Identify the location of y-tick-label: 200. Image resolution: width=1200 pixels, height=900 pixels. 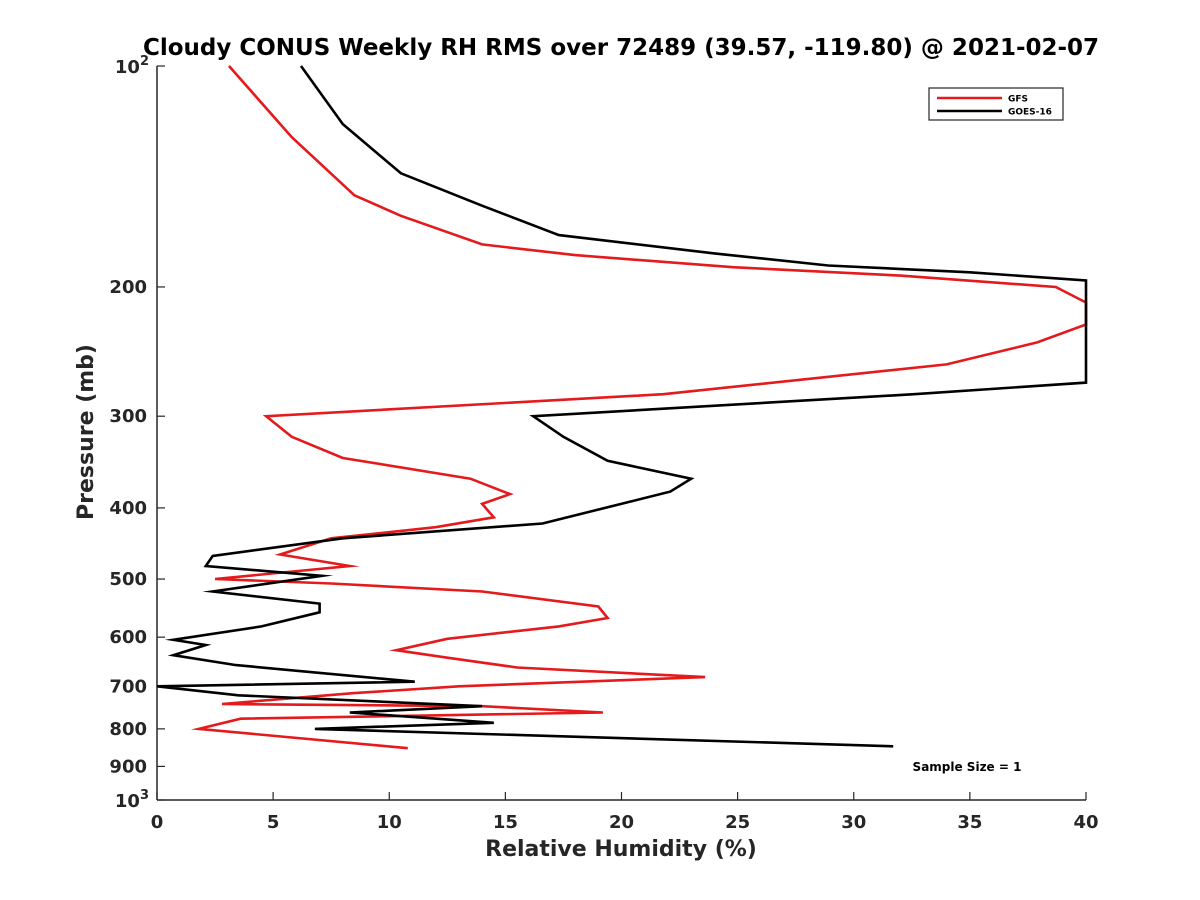
(128, 287).